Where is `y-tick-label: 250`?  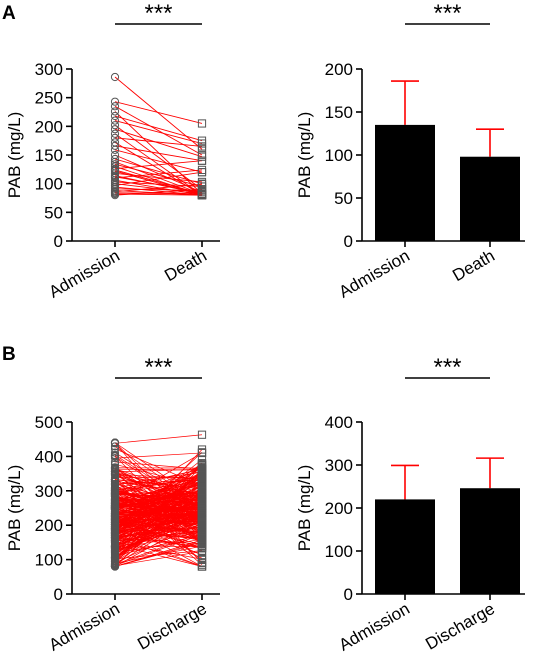 y-tick-label: 250 is located at coordinates (49, 98).